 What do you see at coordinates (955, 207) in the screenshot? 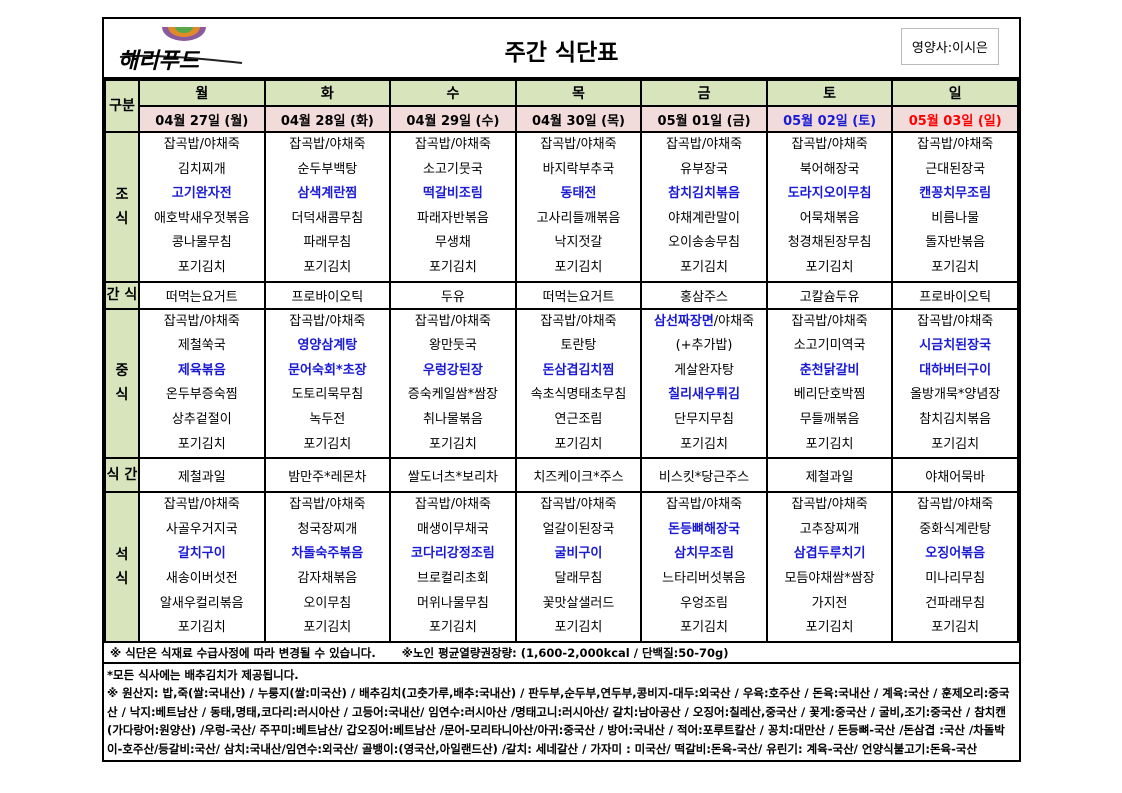
I see `breakfast-cell: 잡곡밥/야채죽 근대된장국 캔꽁치무조림 비름나물 돌자반볶음 포기김치` at bounding box center [955, 207].